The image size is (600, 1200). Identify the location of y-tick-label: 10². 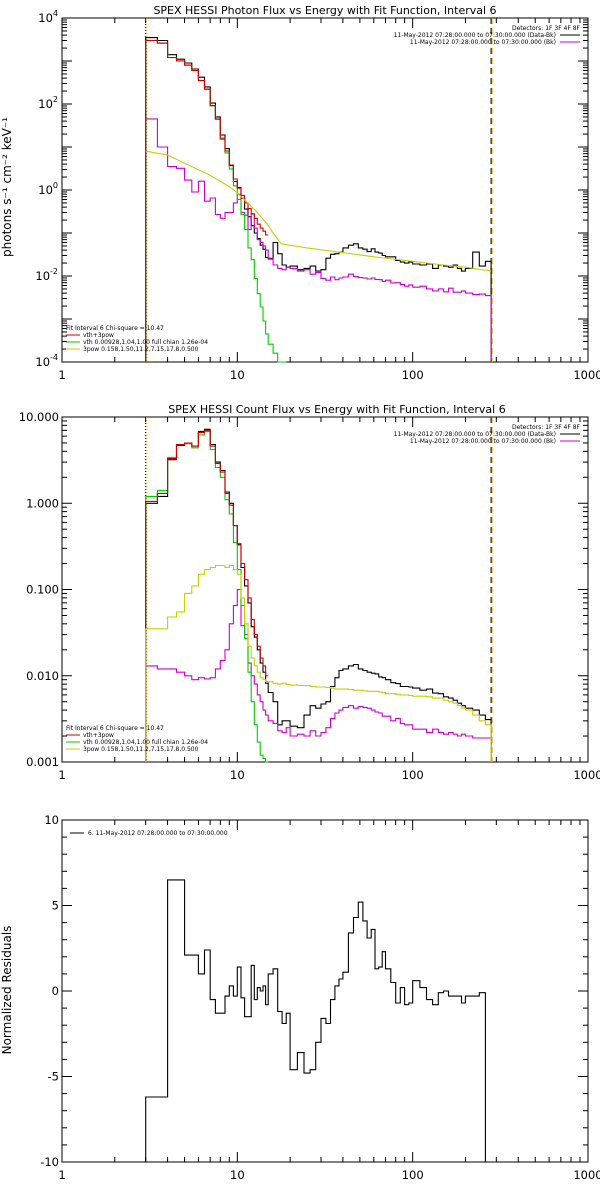
(48, 103).